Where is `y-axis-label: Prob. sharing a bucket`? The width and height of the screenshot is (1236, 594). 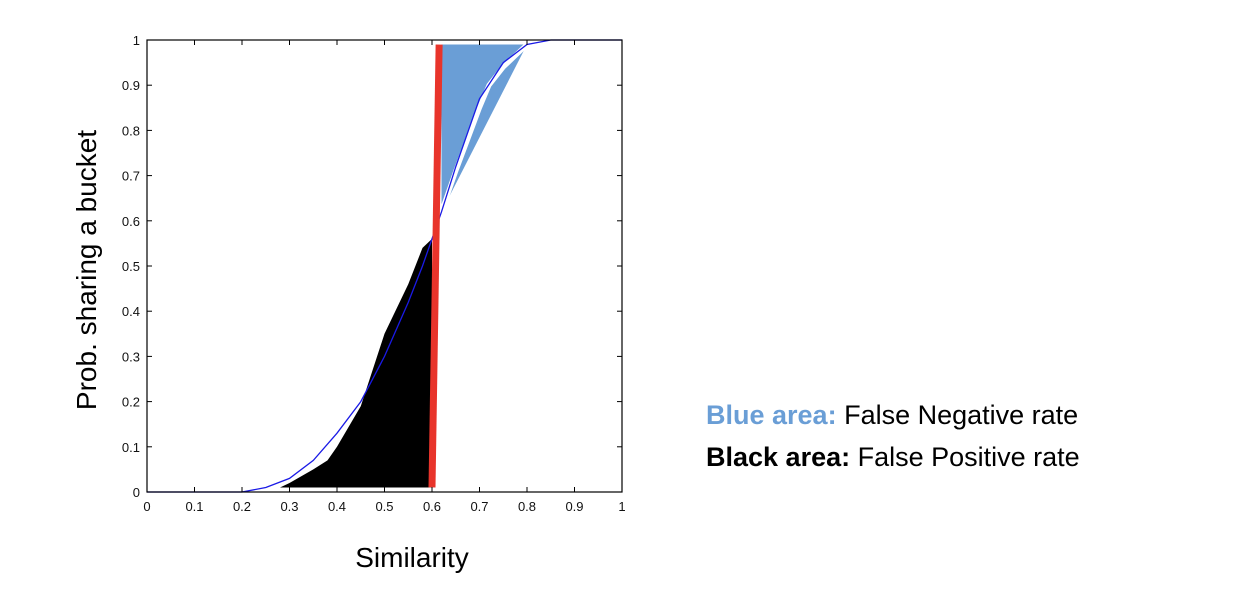 y-axis-label: Prob. sharing a bucket is located at coordinates (86, 270).